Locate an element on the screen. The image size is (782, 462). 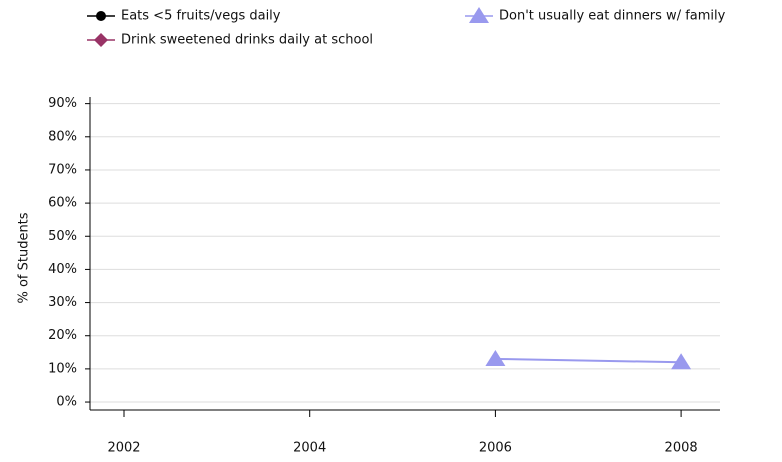
legend-label: Don't usually eat dinners w/ family is located at coordinates (612, 16).